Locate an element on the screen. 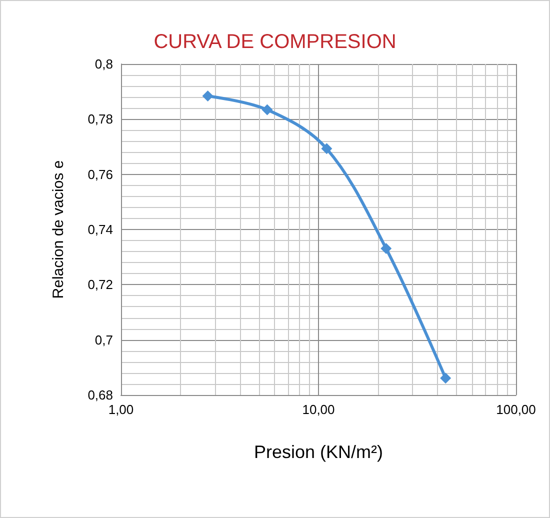 This screenshot has width=550, height=518. y-tick-label: 0,76 is located at coordinates (100, 174).